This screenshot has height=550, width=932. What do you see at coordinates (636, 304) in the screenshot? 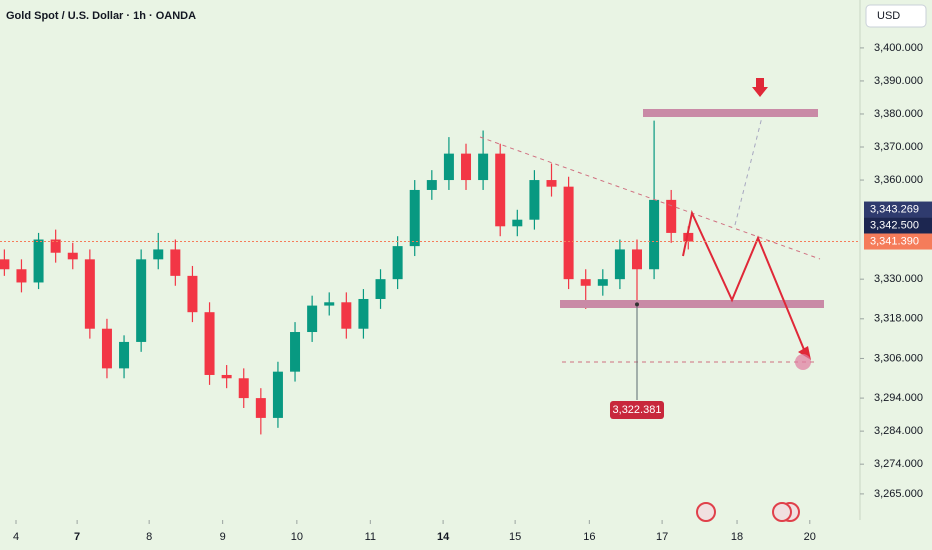
I see `low-marker-dot` at bounding box center [636, 304].